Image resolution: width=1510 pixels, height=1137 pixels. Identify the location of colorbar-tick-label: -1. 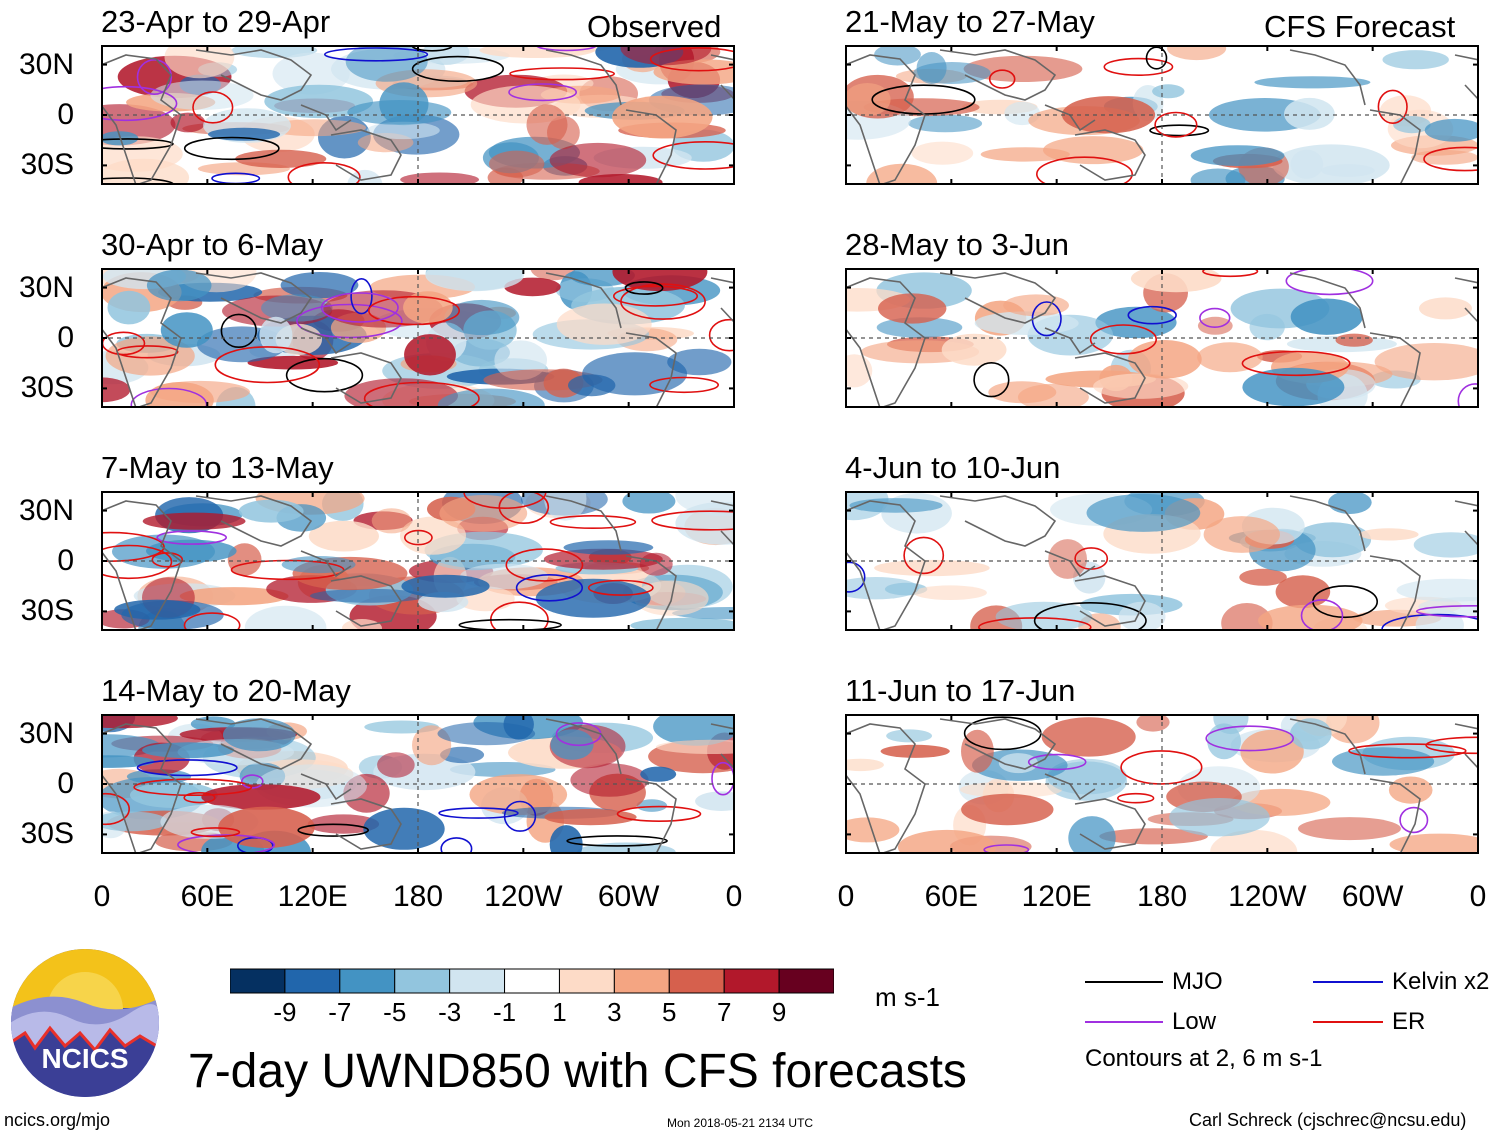
(504, 1012).